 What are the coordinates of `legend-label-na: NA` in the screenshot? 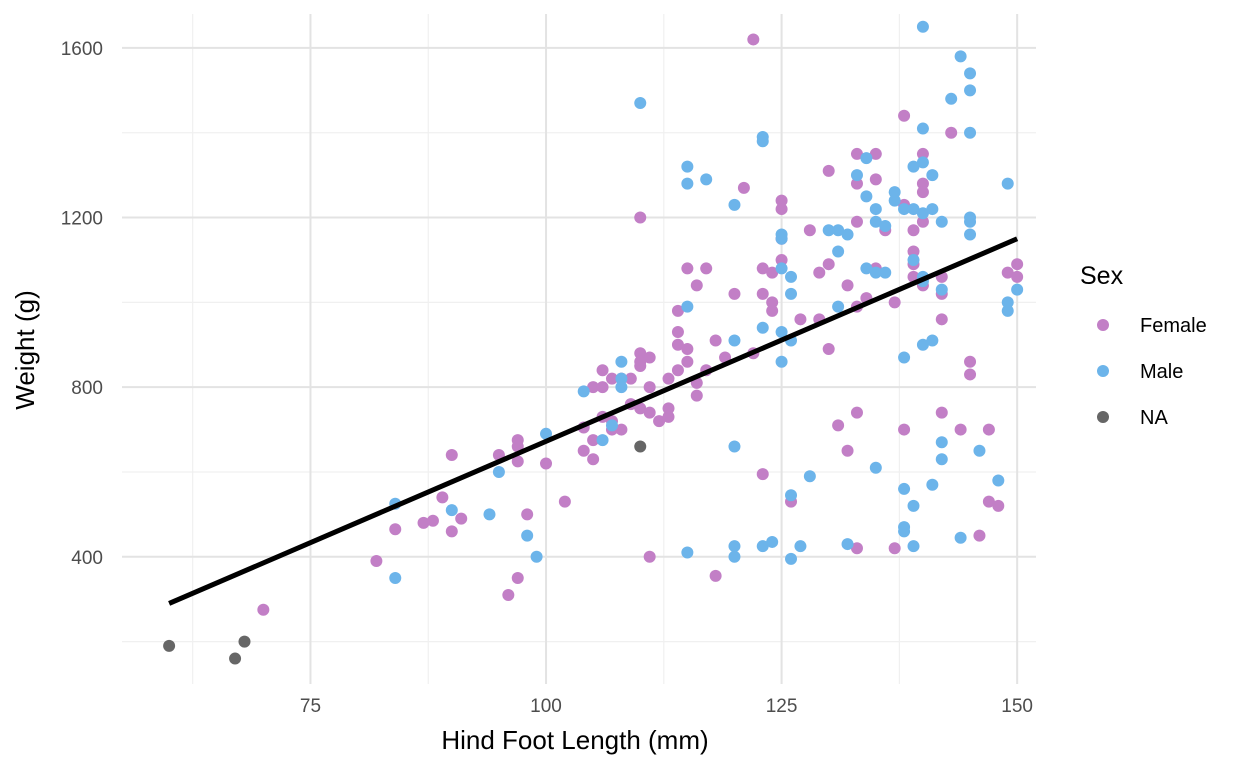 It's located at (1154, 418).